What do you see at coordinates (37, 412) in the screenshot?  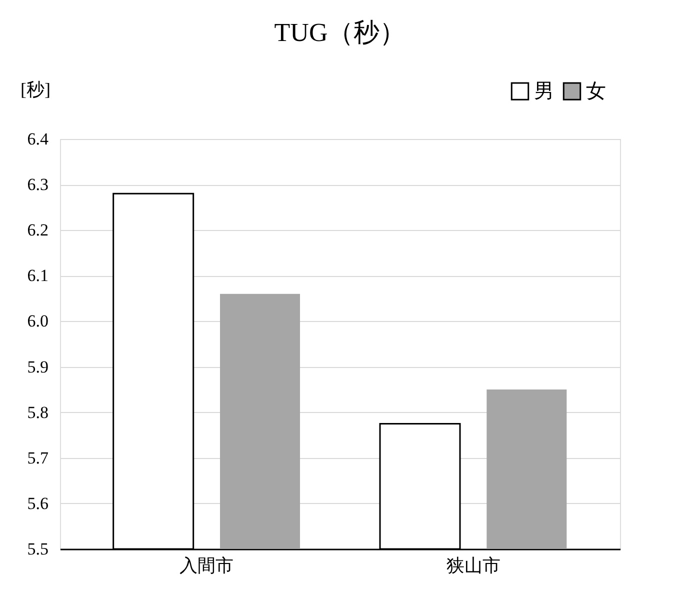 I see `y-tick-label: 5.8` at bounding box center [37, 412].